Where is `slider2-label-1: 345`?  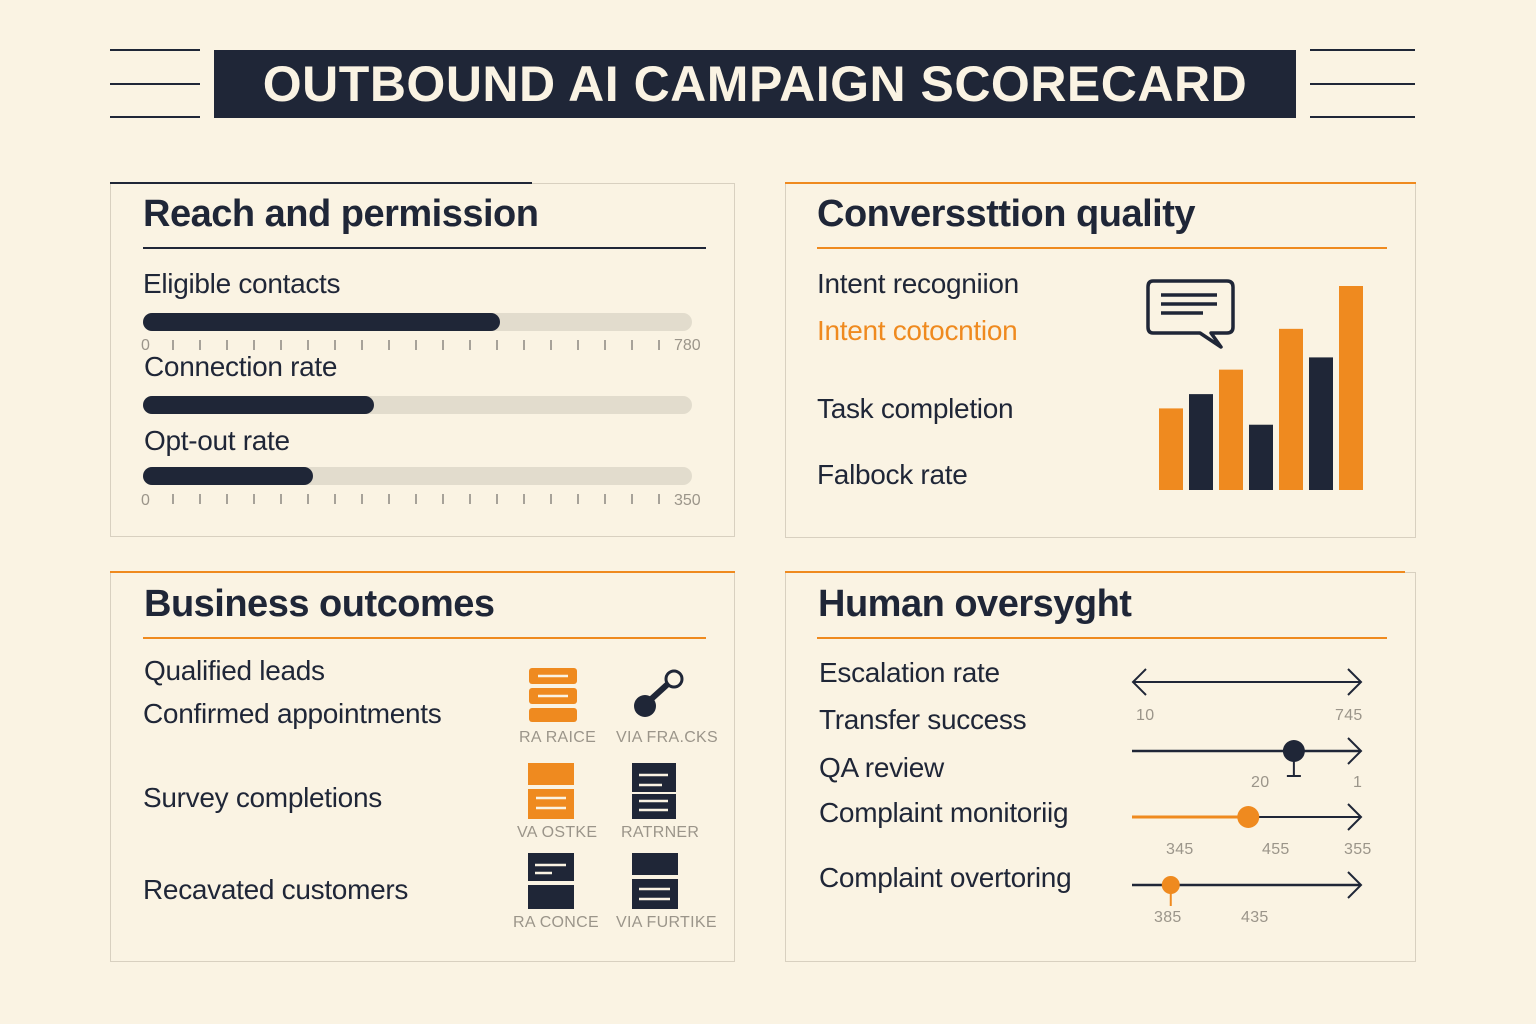
slider2-label-1: 345 is located at coordinates (1180, 849).